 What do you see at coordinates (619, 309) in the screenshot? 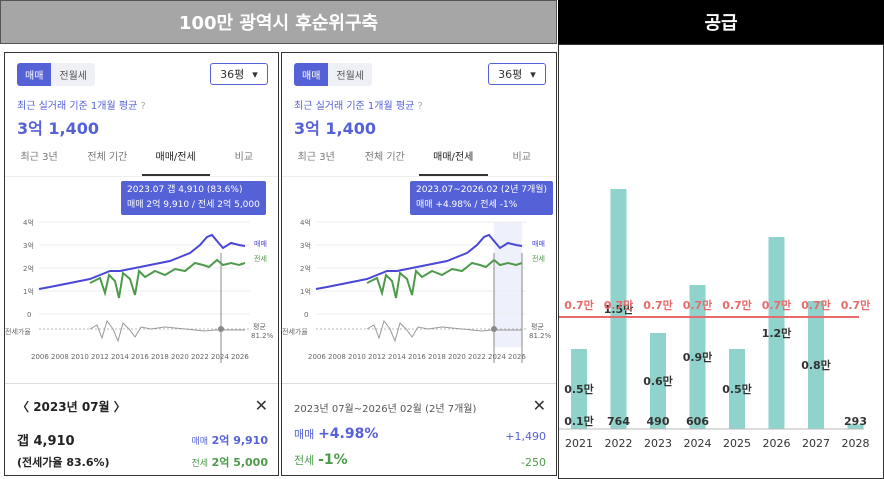
I see `bar-value-label: 1.5만` at bounding box center [619, 309].